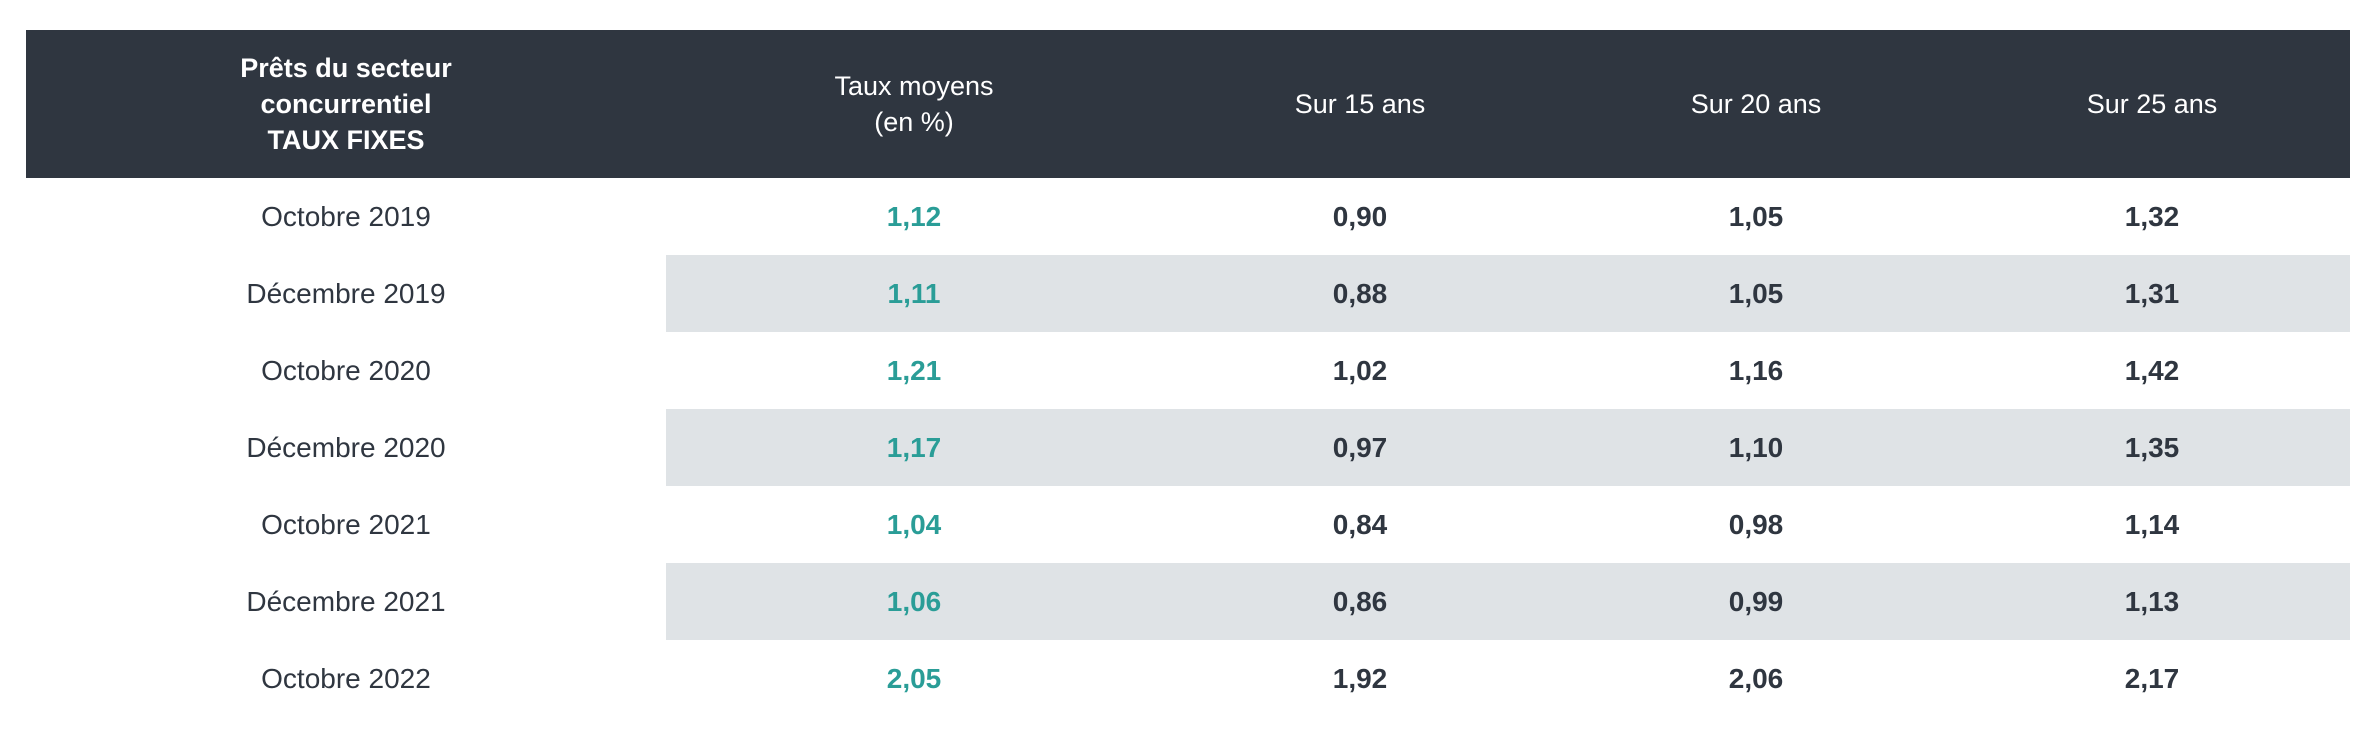 This screenshot has width=2376, height=750. I want to click on cell-15-years: 0,90, so click(1360, 216).